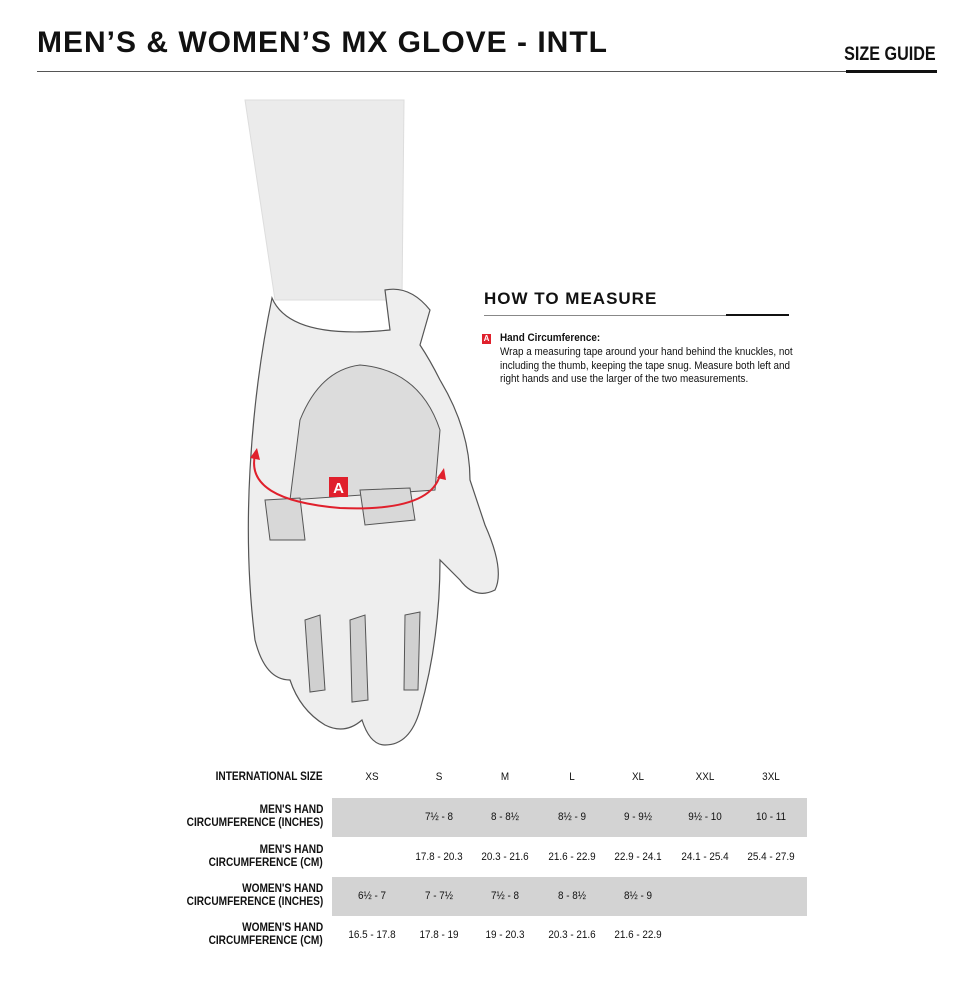 This screenshot has height=1000, width=979. Describe the element at coordinates (771, 777) in the screenshot. I see `size-header: 3XL` at that location.